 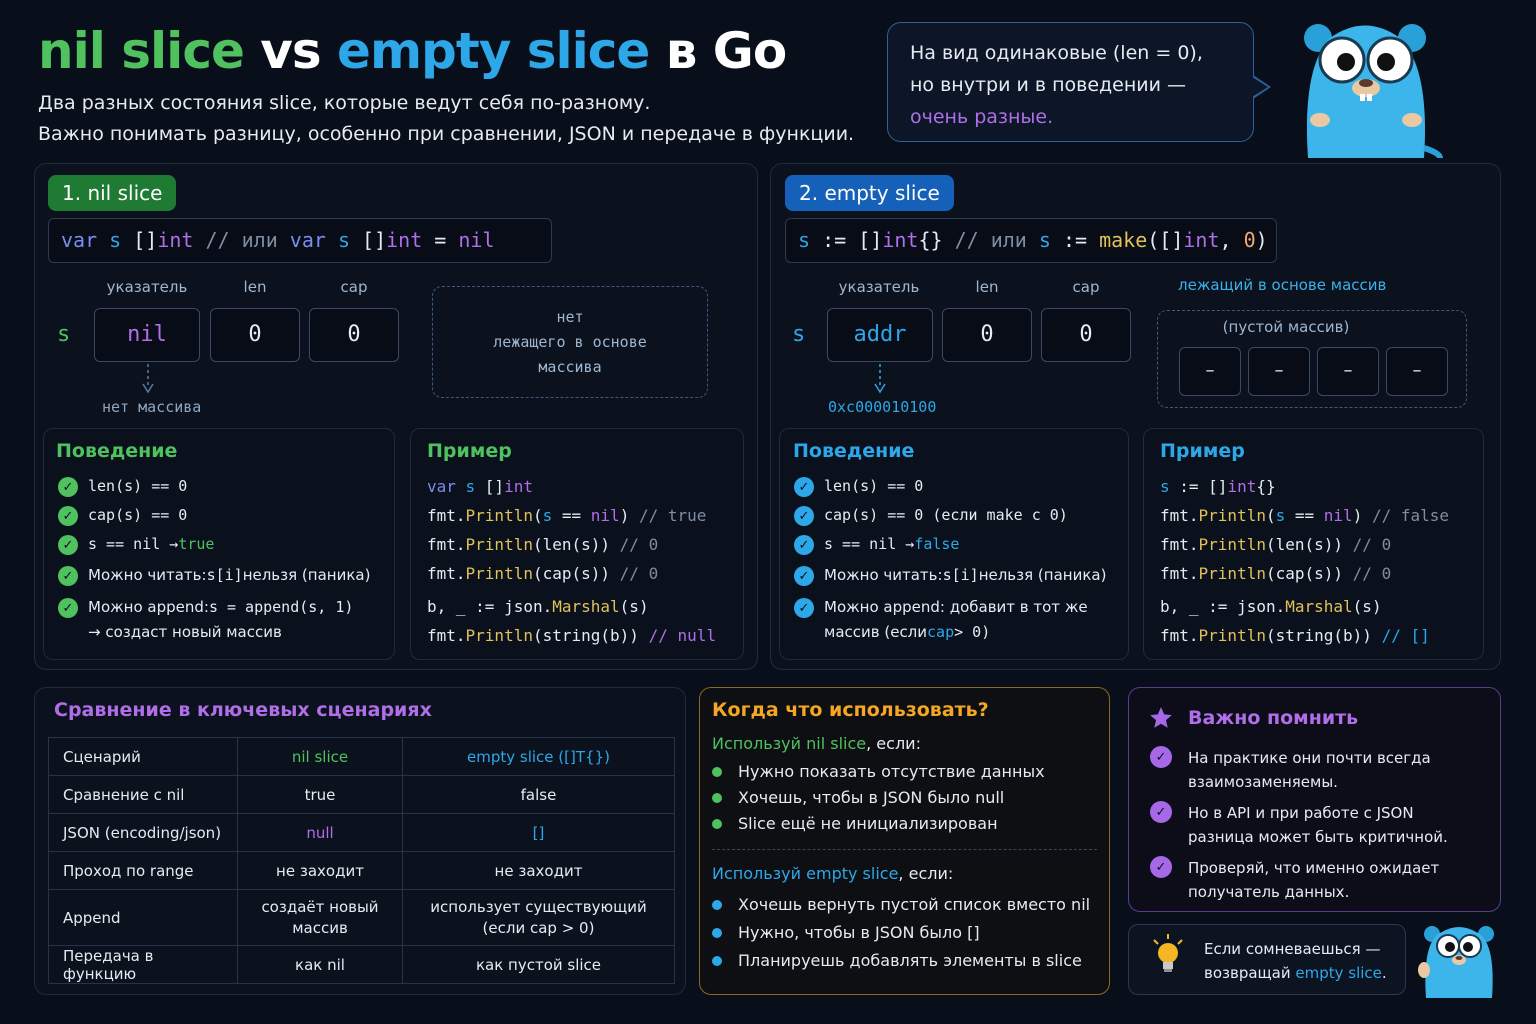 I want to click on underlying-array-label: лежащий в основе массив, so click(x=1282, y=285).